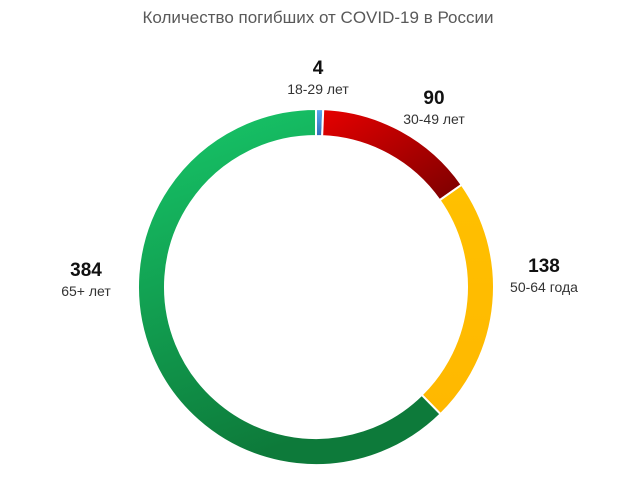 Image resolution: width=636 pixels, height=487 pixels. Describe the element at coordinates (544, 266) in the screenshot. I see `slice-value: 138` at that location.